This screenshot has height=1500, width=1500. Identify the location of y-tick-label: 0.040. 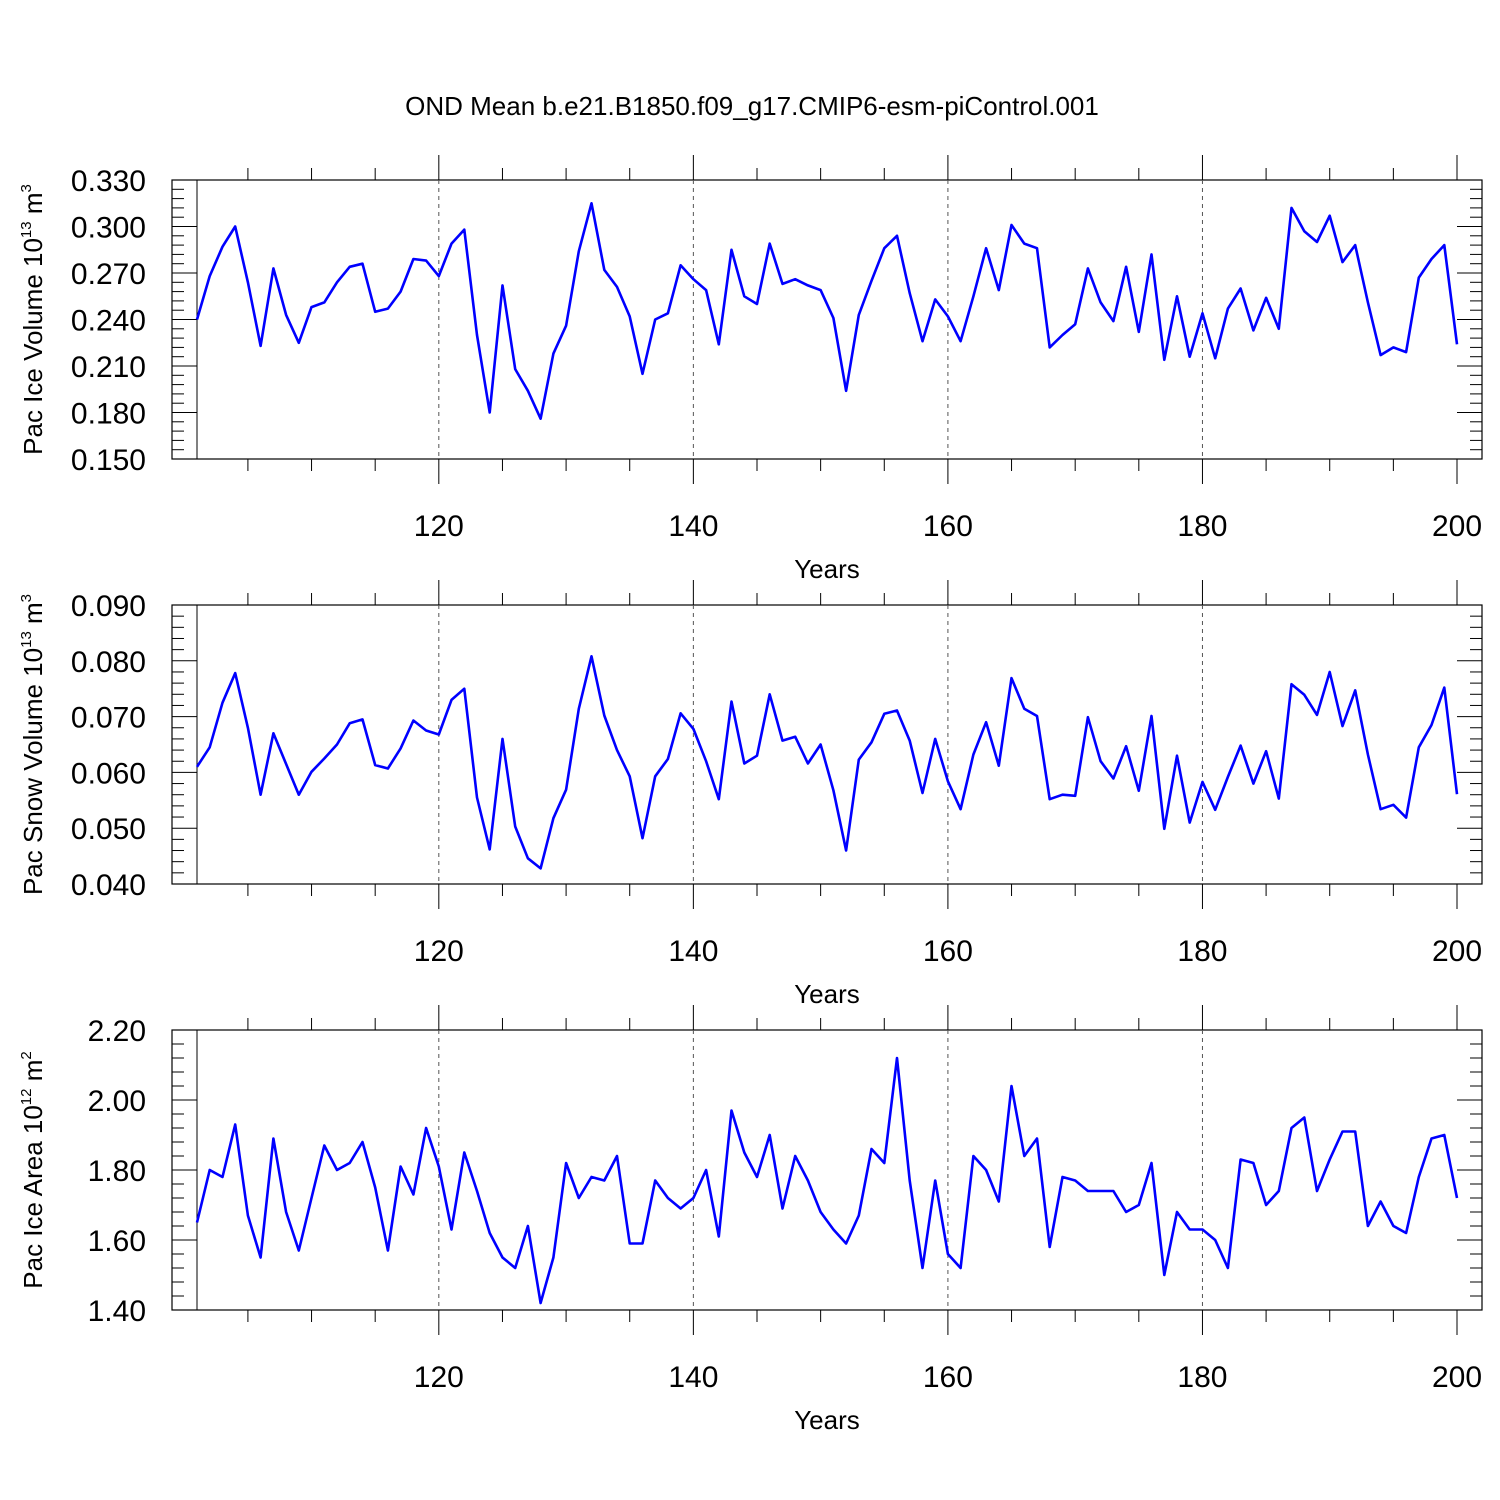
(108, 885).